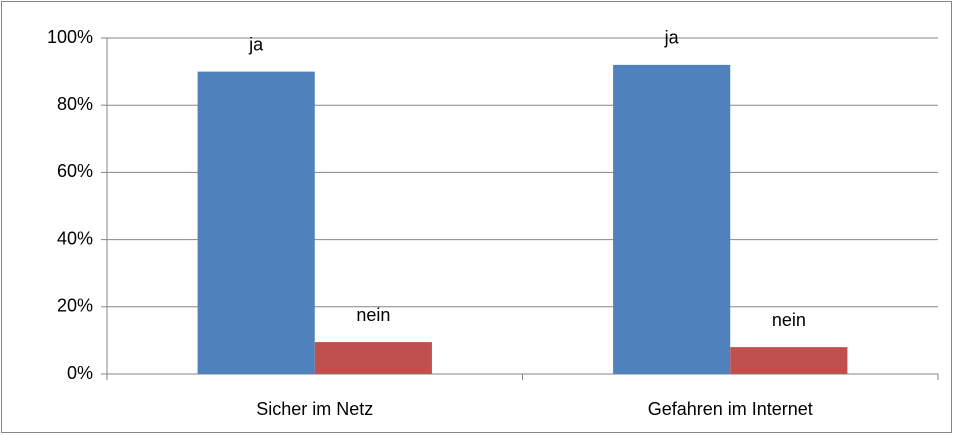 The width and height of the screenshot is (954, 435). Describe the element at coordinates (75, 306) in the screenshot. I see `y-tick-label: 20%` at that location.